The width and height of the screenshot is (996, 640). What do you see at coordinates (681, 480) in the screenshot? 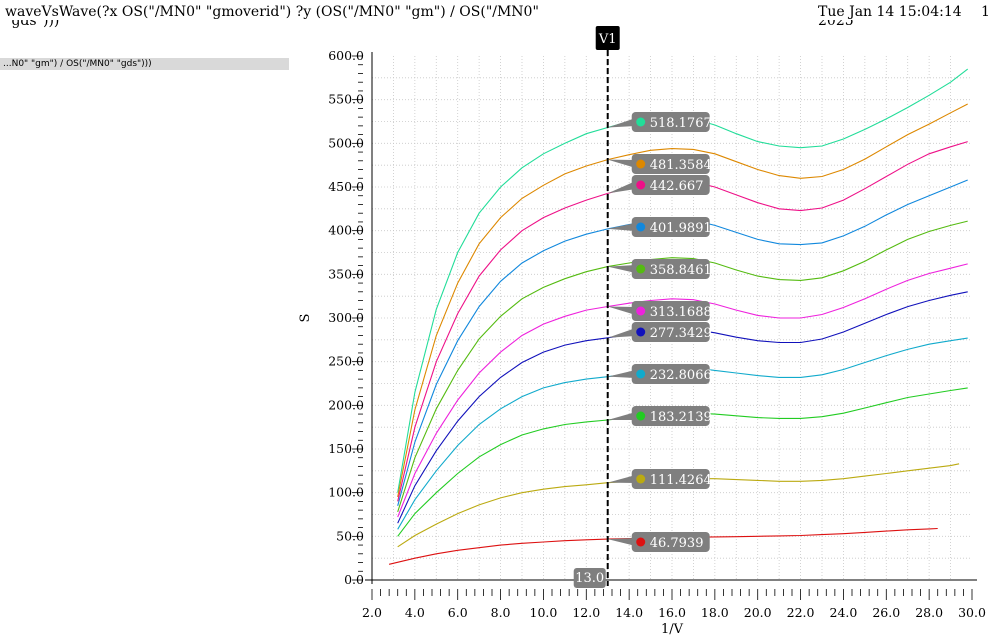
I see `marker-label-value: 111.4264` at bounding box center [681, 480].